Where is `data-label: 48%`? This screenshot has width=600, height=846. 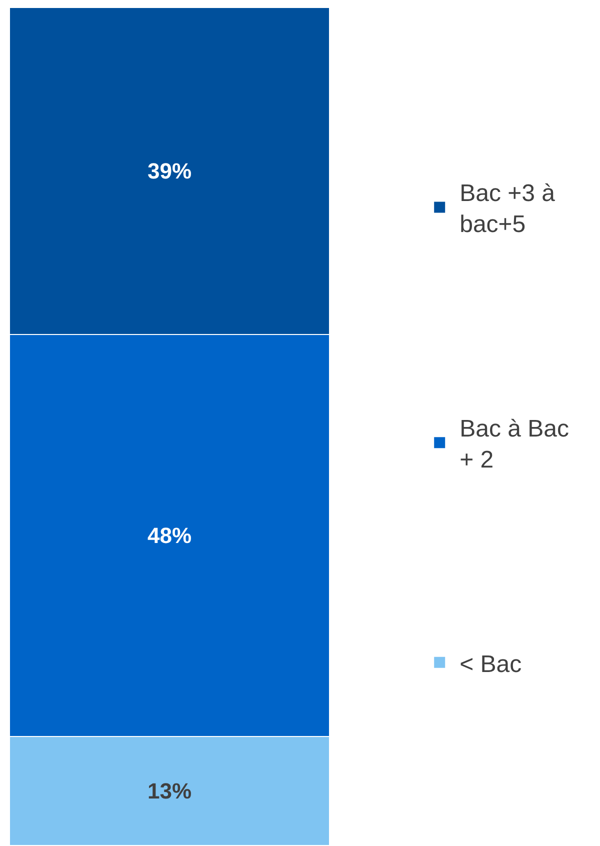 data-label: 48% is located at coordinates (169, 535).